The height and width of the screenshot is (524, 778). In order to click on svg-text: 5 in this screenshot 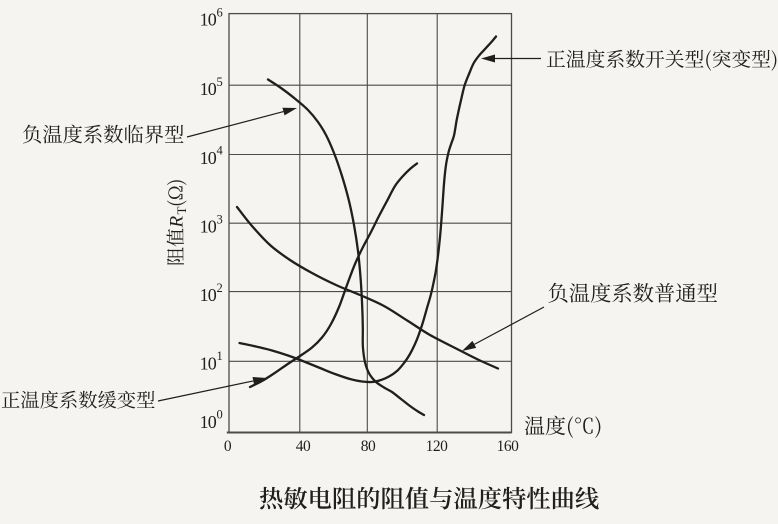, I will do `click(220, 82)`.